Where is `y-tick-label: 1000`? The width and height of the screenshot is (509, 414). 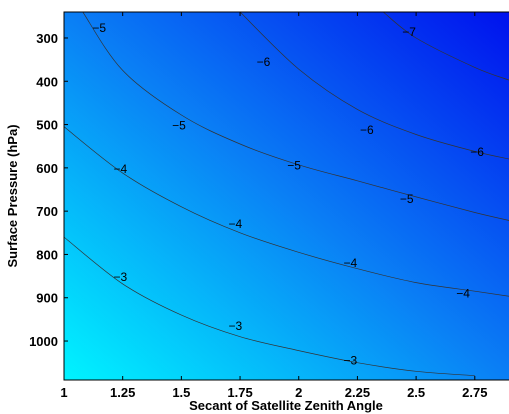 y-tick-label: 1000 is located at coordinates (43, 341).